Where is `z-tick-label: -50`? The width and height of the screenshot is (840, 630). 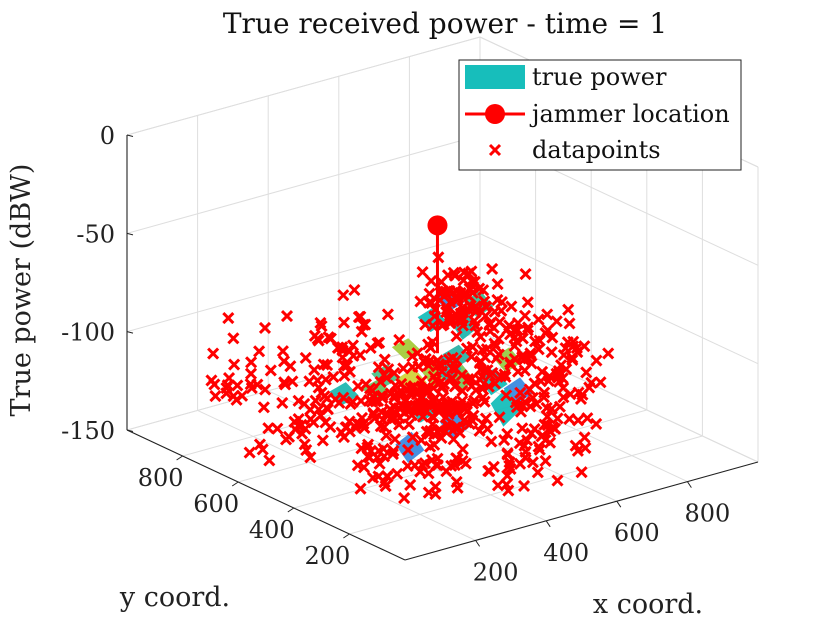
z-tick-label: -50 is located at coordinates (95, 234).